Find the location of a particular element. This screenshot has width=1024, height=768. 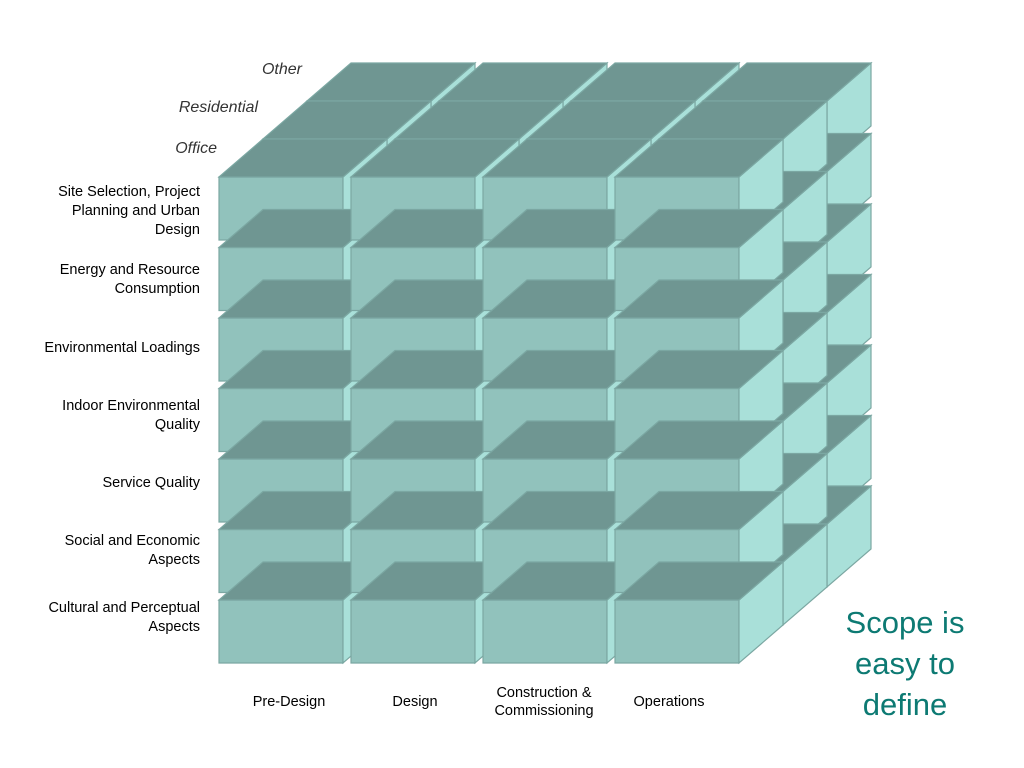

column-label-pre-design: Pre-Design is located at coordinates (289, 702).